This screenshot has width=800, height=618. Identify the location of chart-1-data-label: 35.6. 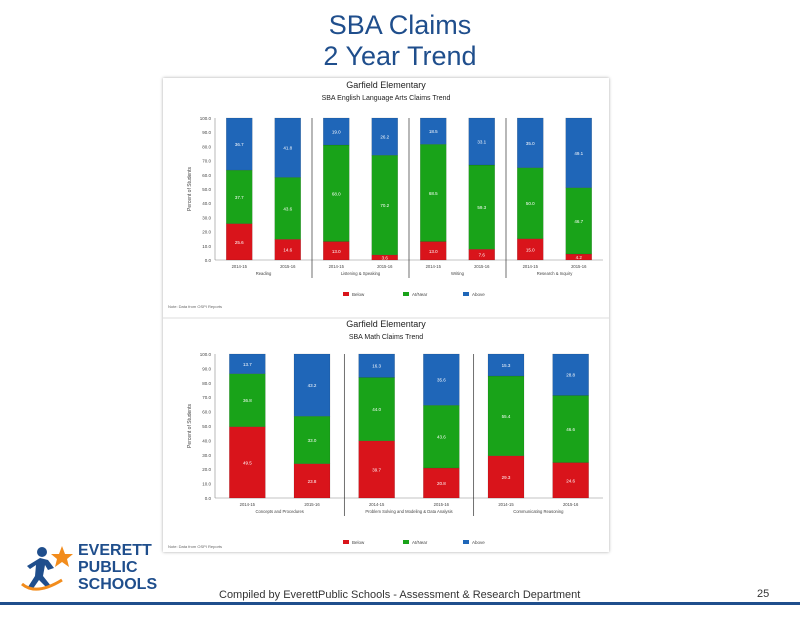
(441, 380).